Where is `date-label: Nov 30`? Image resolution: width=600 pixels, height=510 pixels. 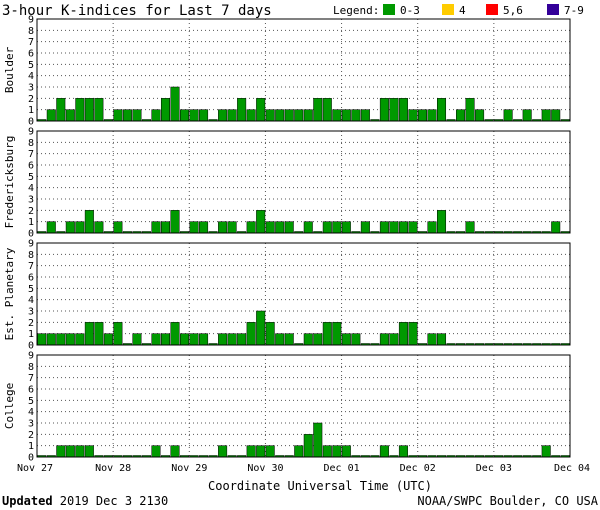
date-label: Nov 30 is located at coordinates (265, 468).